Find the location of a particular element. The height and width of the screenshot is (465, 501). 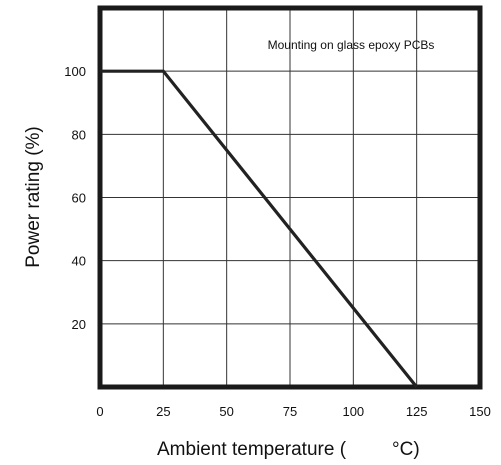

x-tick-label: 50 is located at coordinates (226, 411).